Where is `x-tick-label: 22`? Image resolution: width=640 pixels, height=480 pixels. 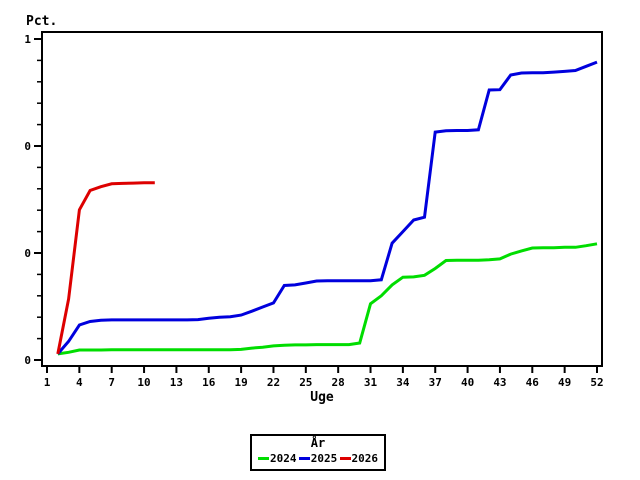
x-tick-label: 22 is located at coordinates (273, 382).